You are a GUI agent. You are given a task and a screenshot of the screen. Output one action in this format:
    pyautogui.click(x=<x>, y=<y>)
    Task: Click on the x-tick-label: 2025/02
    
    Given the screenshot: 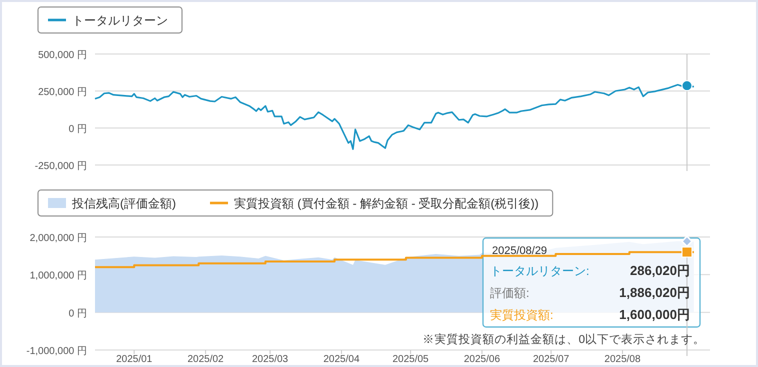 What is the action you would take?
    pyautogui.click(x=205, y=359)
    